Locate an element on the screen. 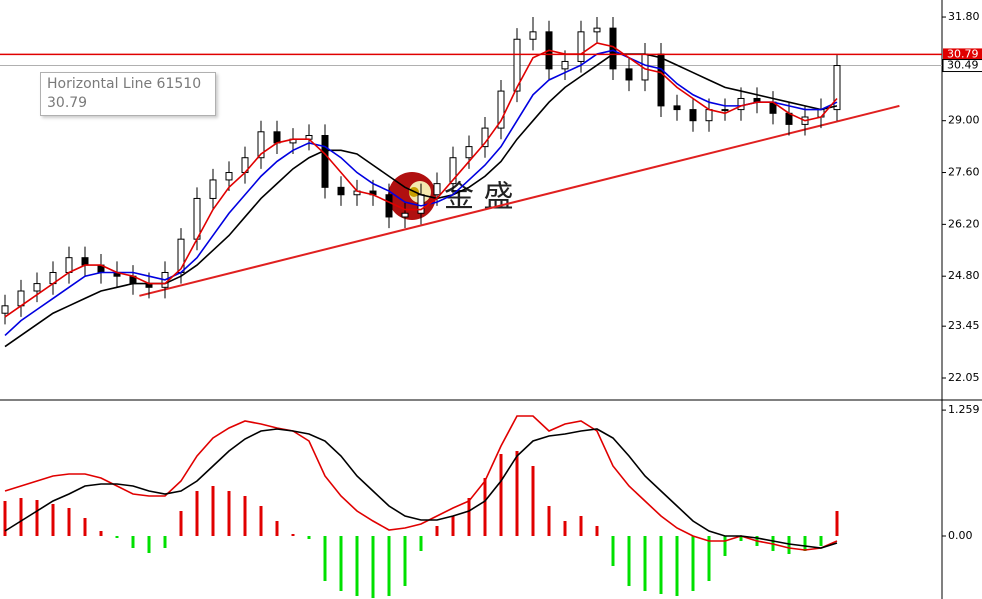 The width and height of the screenshot is (982, 599). watermark-text: 金 盛 is located at coordinates (479, 197).